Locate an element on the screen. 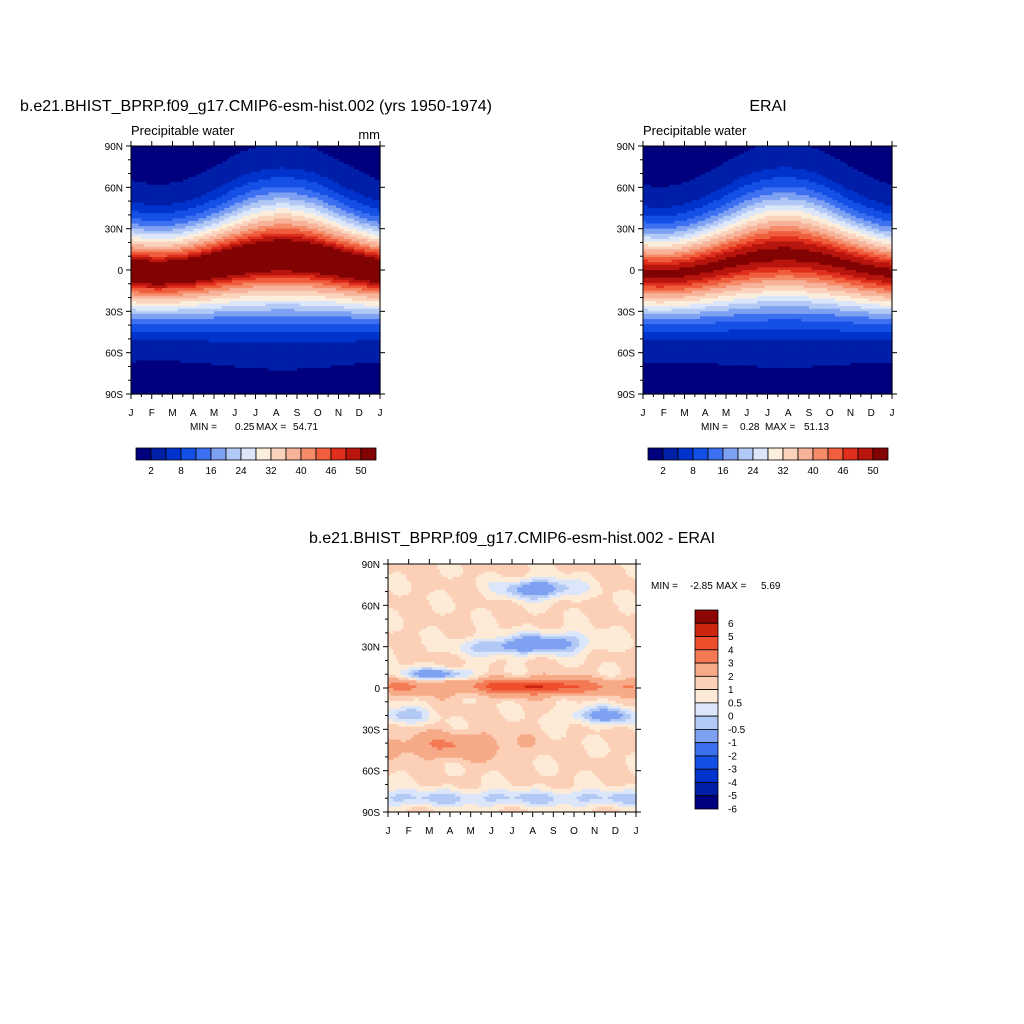 This screenshot has width=1024, height=1024. colorbar-label: 4 is located at coordinates (731, 650).